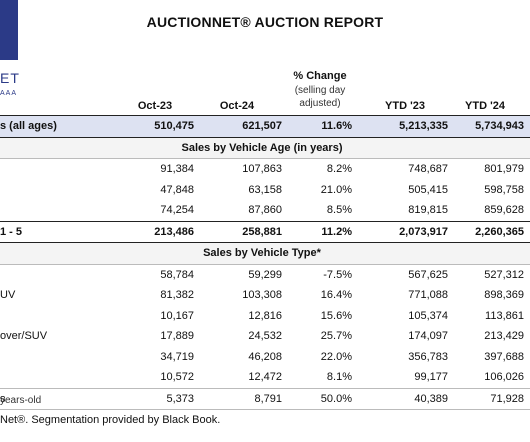 This screenshot has height=442, width=530. I want to click on logo-text: ET, so click(10, 78).